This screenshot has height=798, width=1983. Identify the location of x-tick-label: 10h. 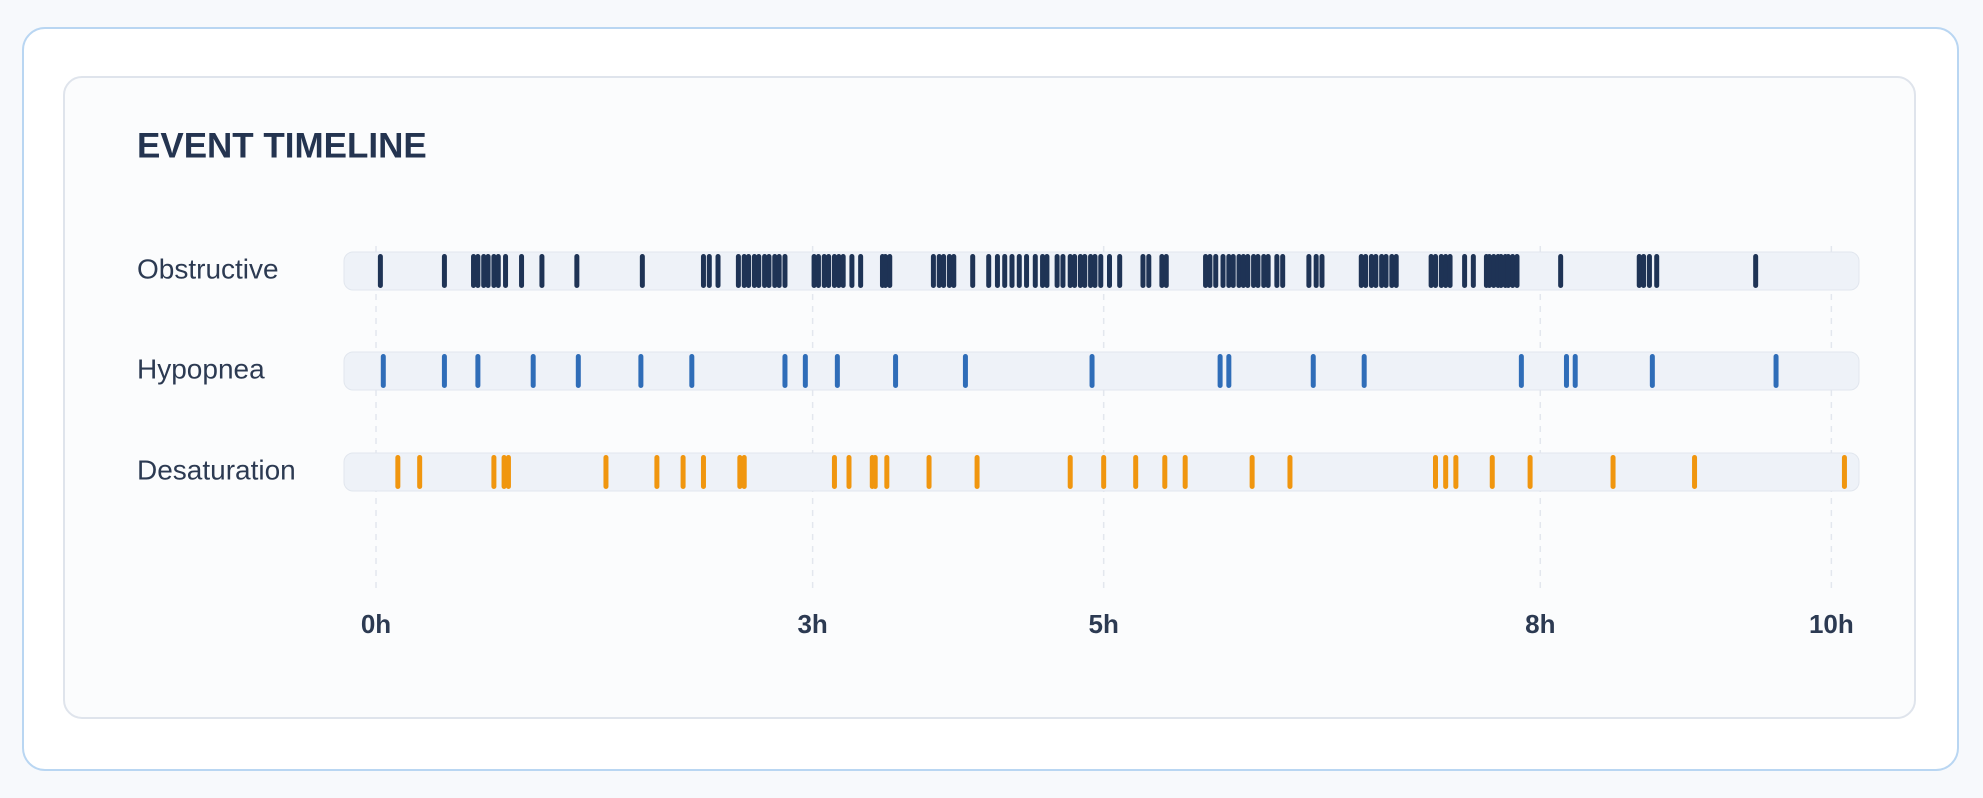
(1831, 624).